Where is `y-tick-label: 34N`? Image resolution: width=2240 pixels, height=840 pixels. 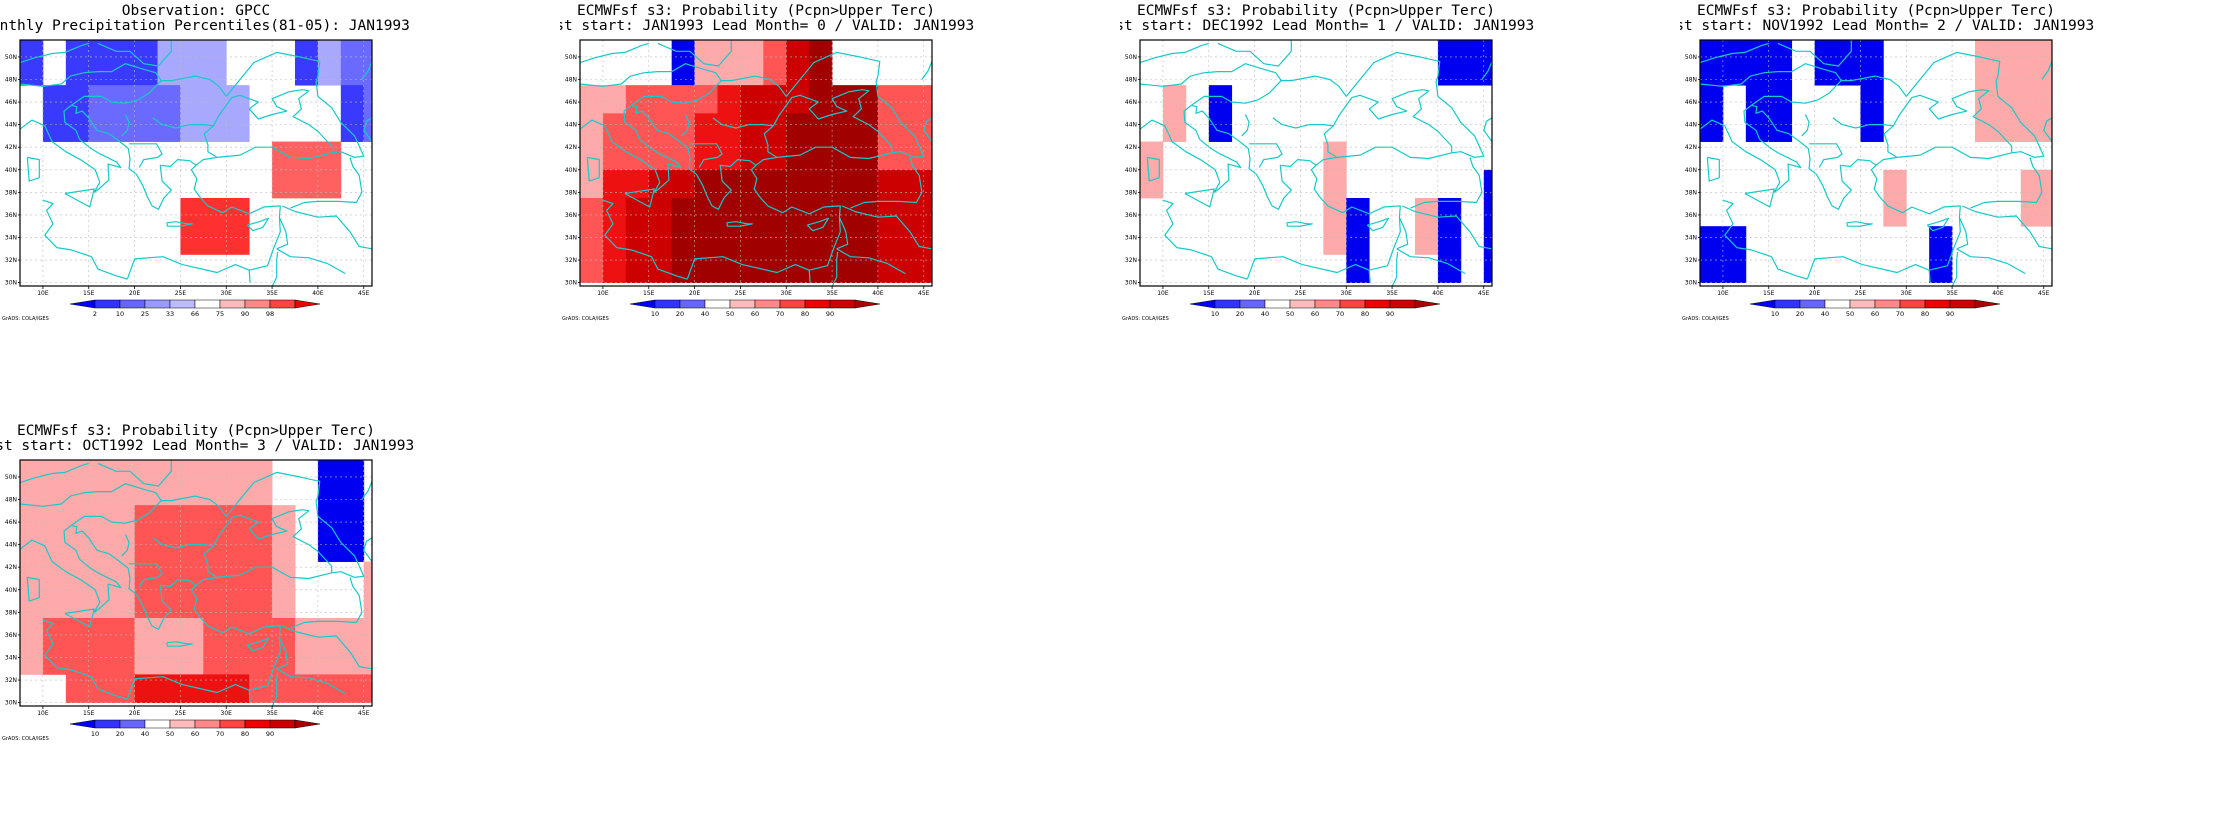
y-tick-label: 34N is located at coordinates (1131, 237).